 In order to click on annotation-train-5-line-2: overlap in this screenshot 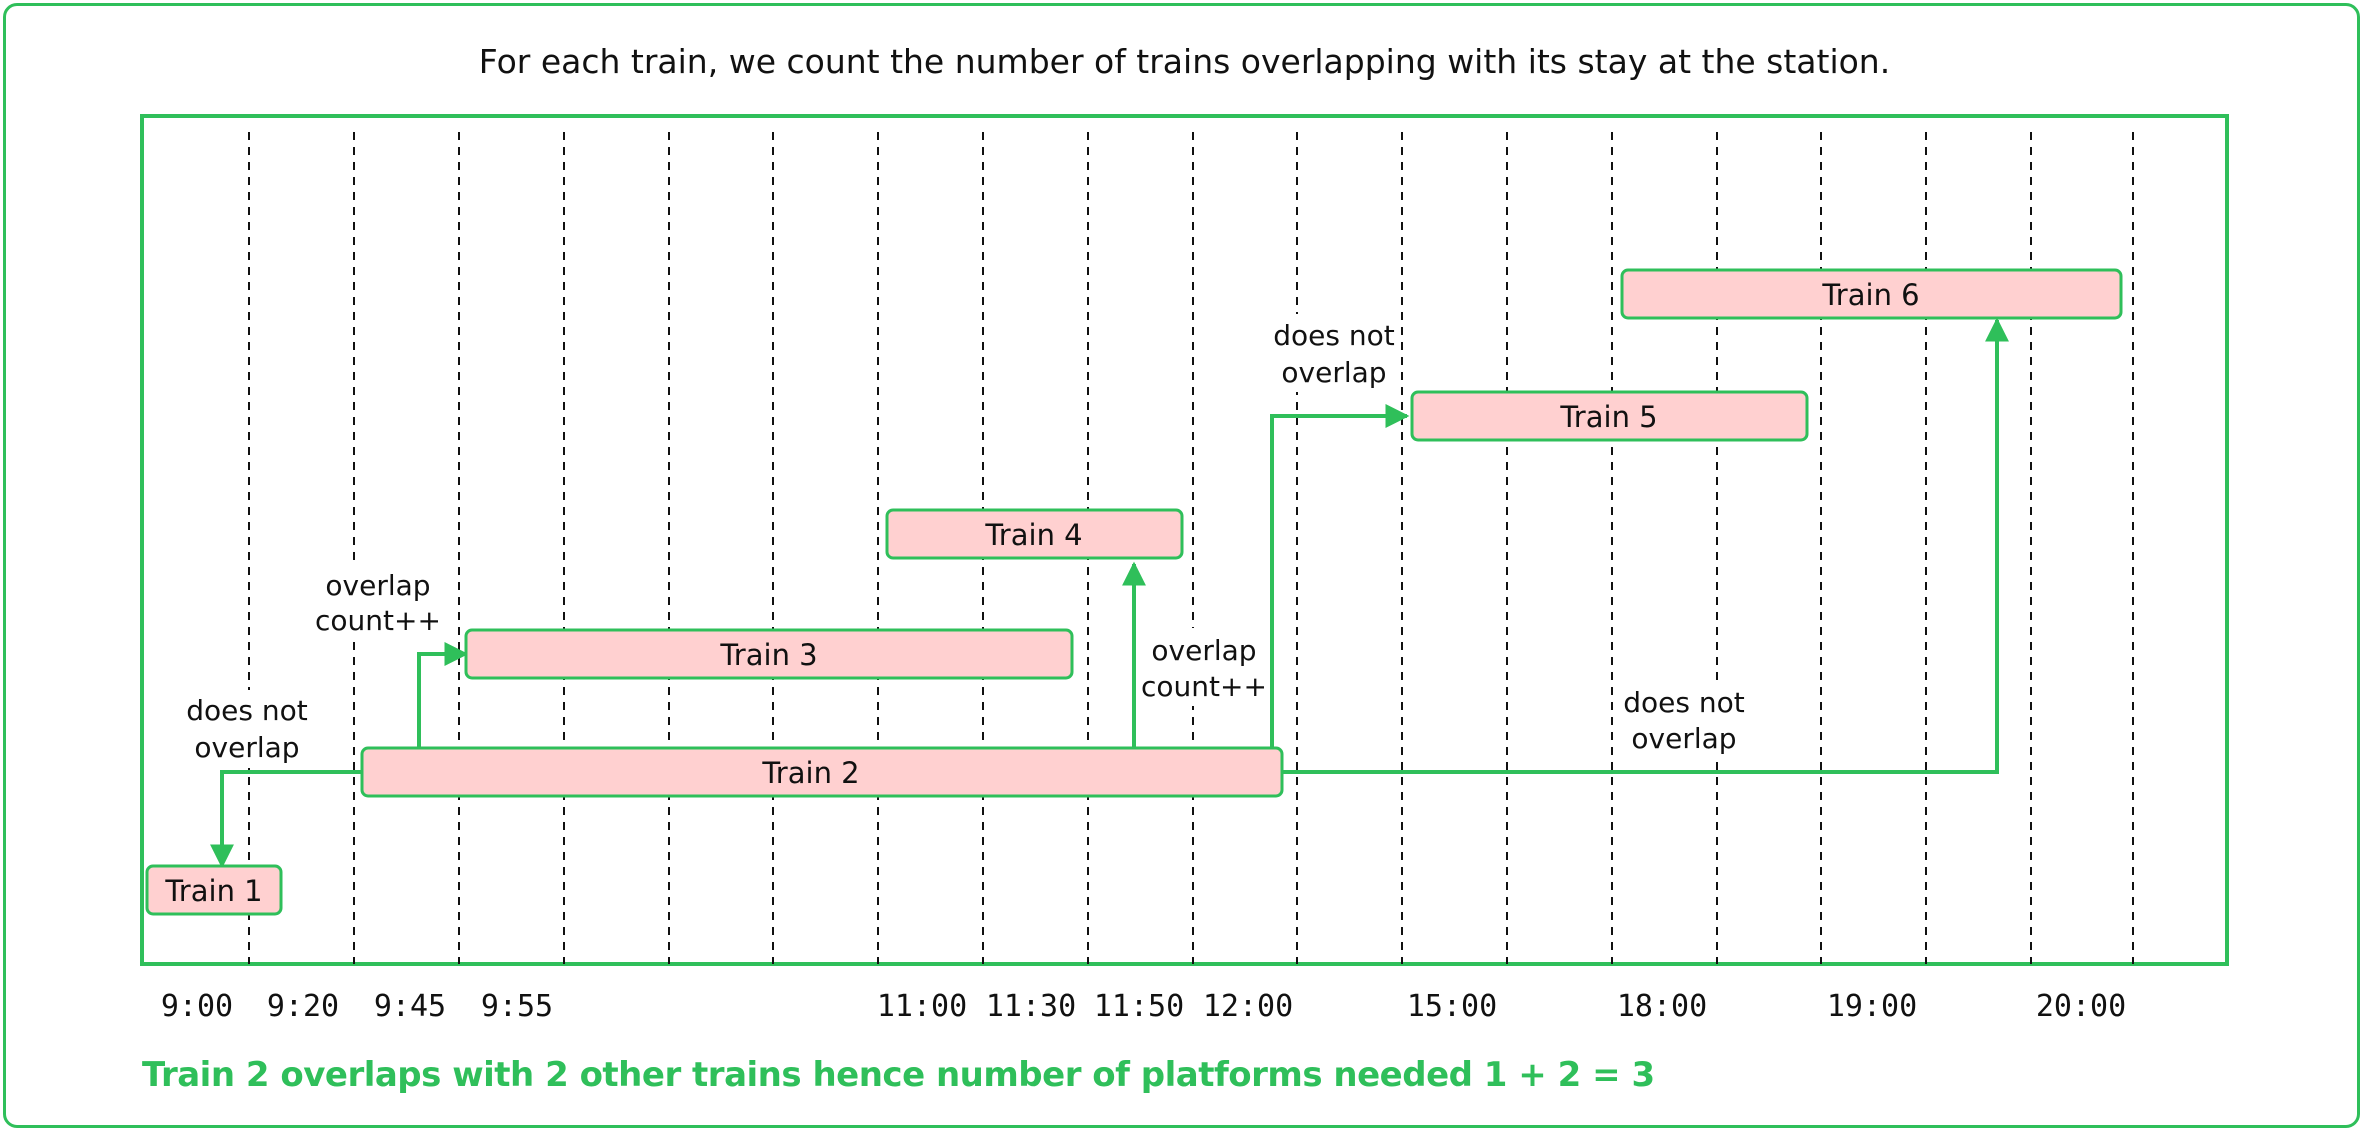, I will do `click(1333, 372)`.